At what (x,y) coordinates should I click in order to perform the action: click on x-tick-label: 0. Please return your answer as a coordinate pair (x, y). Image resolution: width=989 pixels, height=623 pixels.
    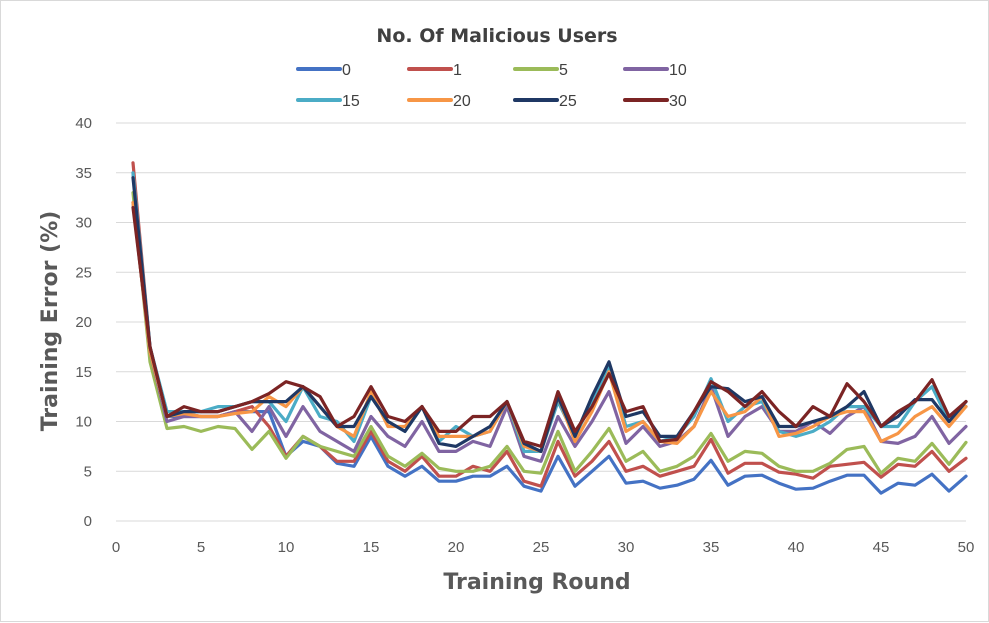
    Looking at the image, I should click on (116, 547).